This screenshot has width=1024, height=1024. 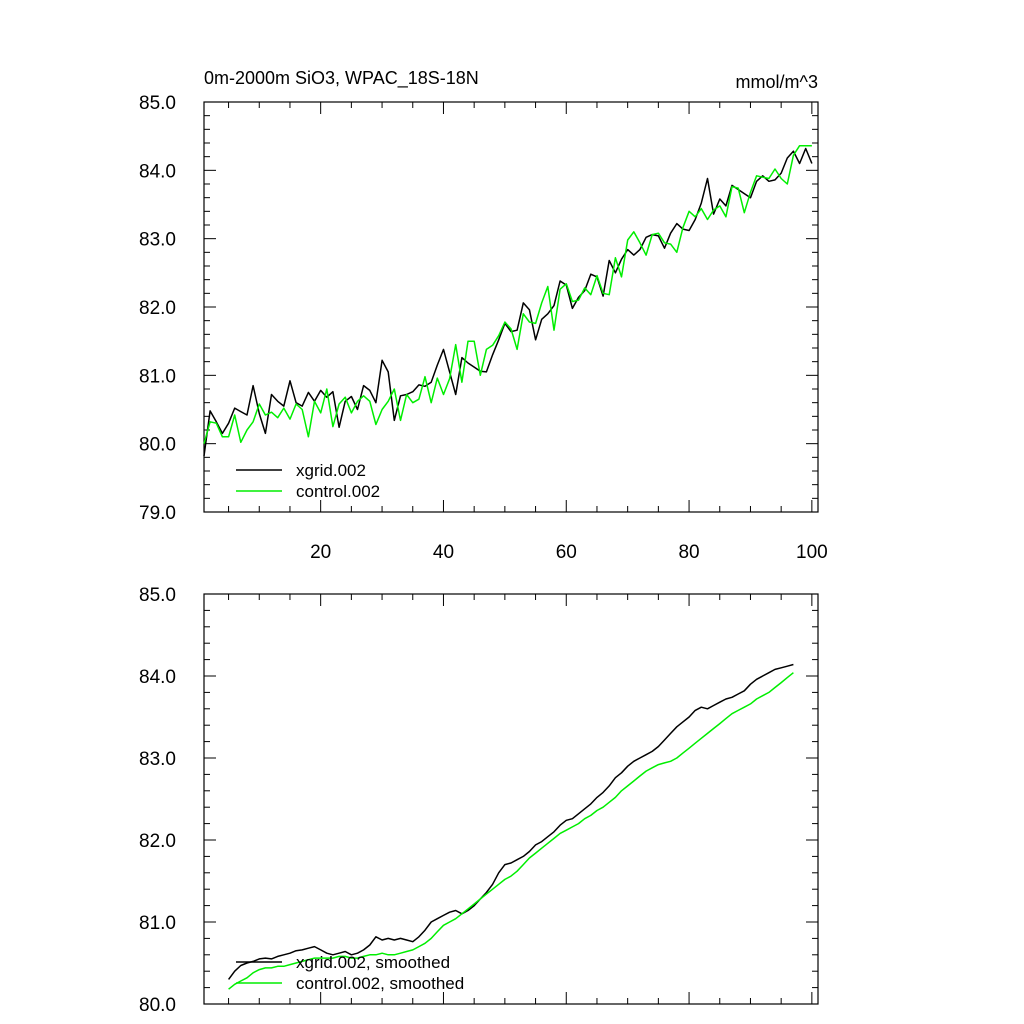 I want to click on top-legend: xgrid.002 control.002, so click(x=308, y=481).